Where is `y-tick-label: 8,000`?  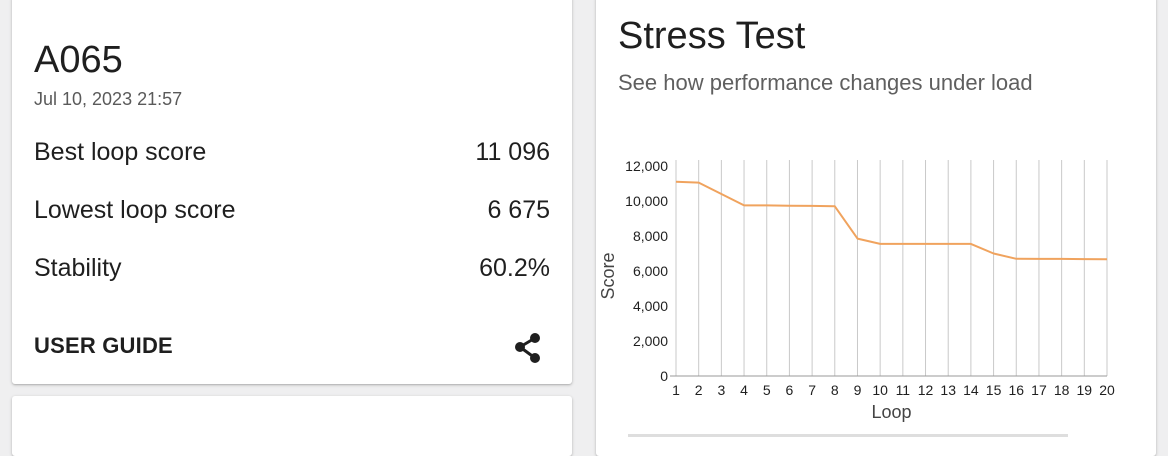 y-tick-label: 8,000 is located at coordinates (650, 236).